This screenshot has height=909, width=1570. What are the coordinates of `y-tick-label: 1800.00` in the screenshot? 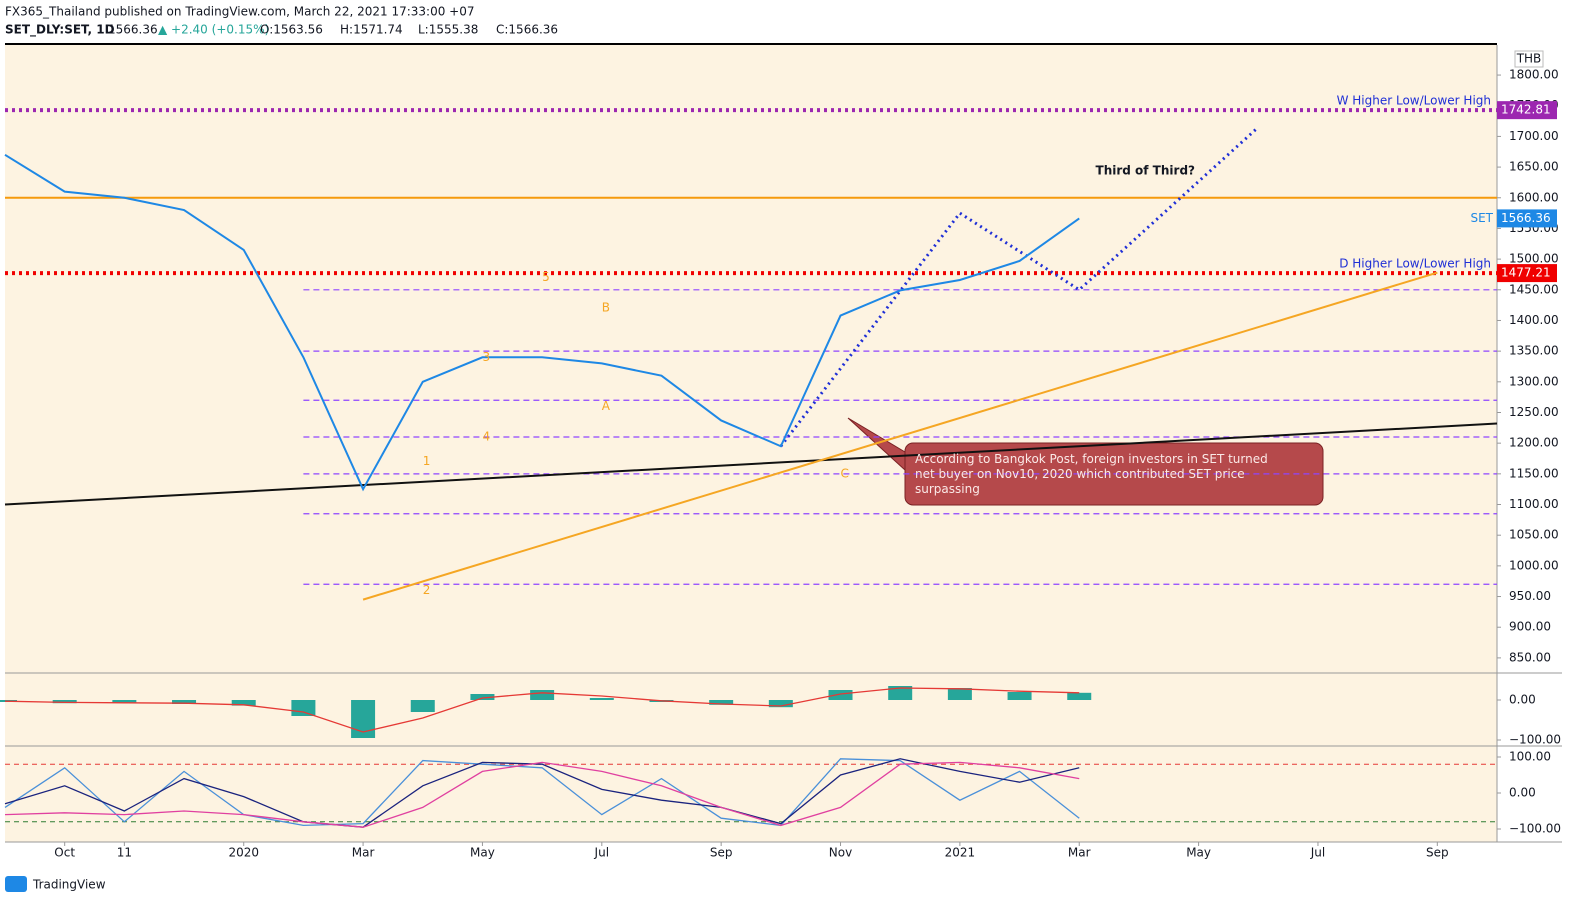 It's located at (1534, 75).